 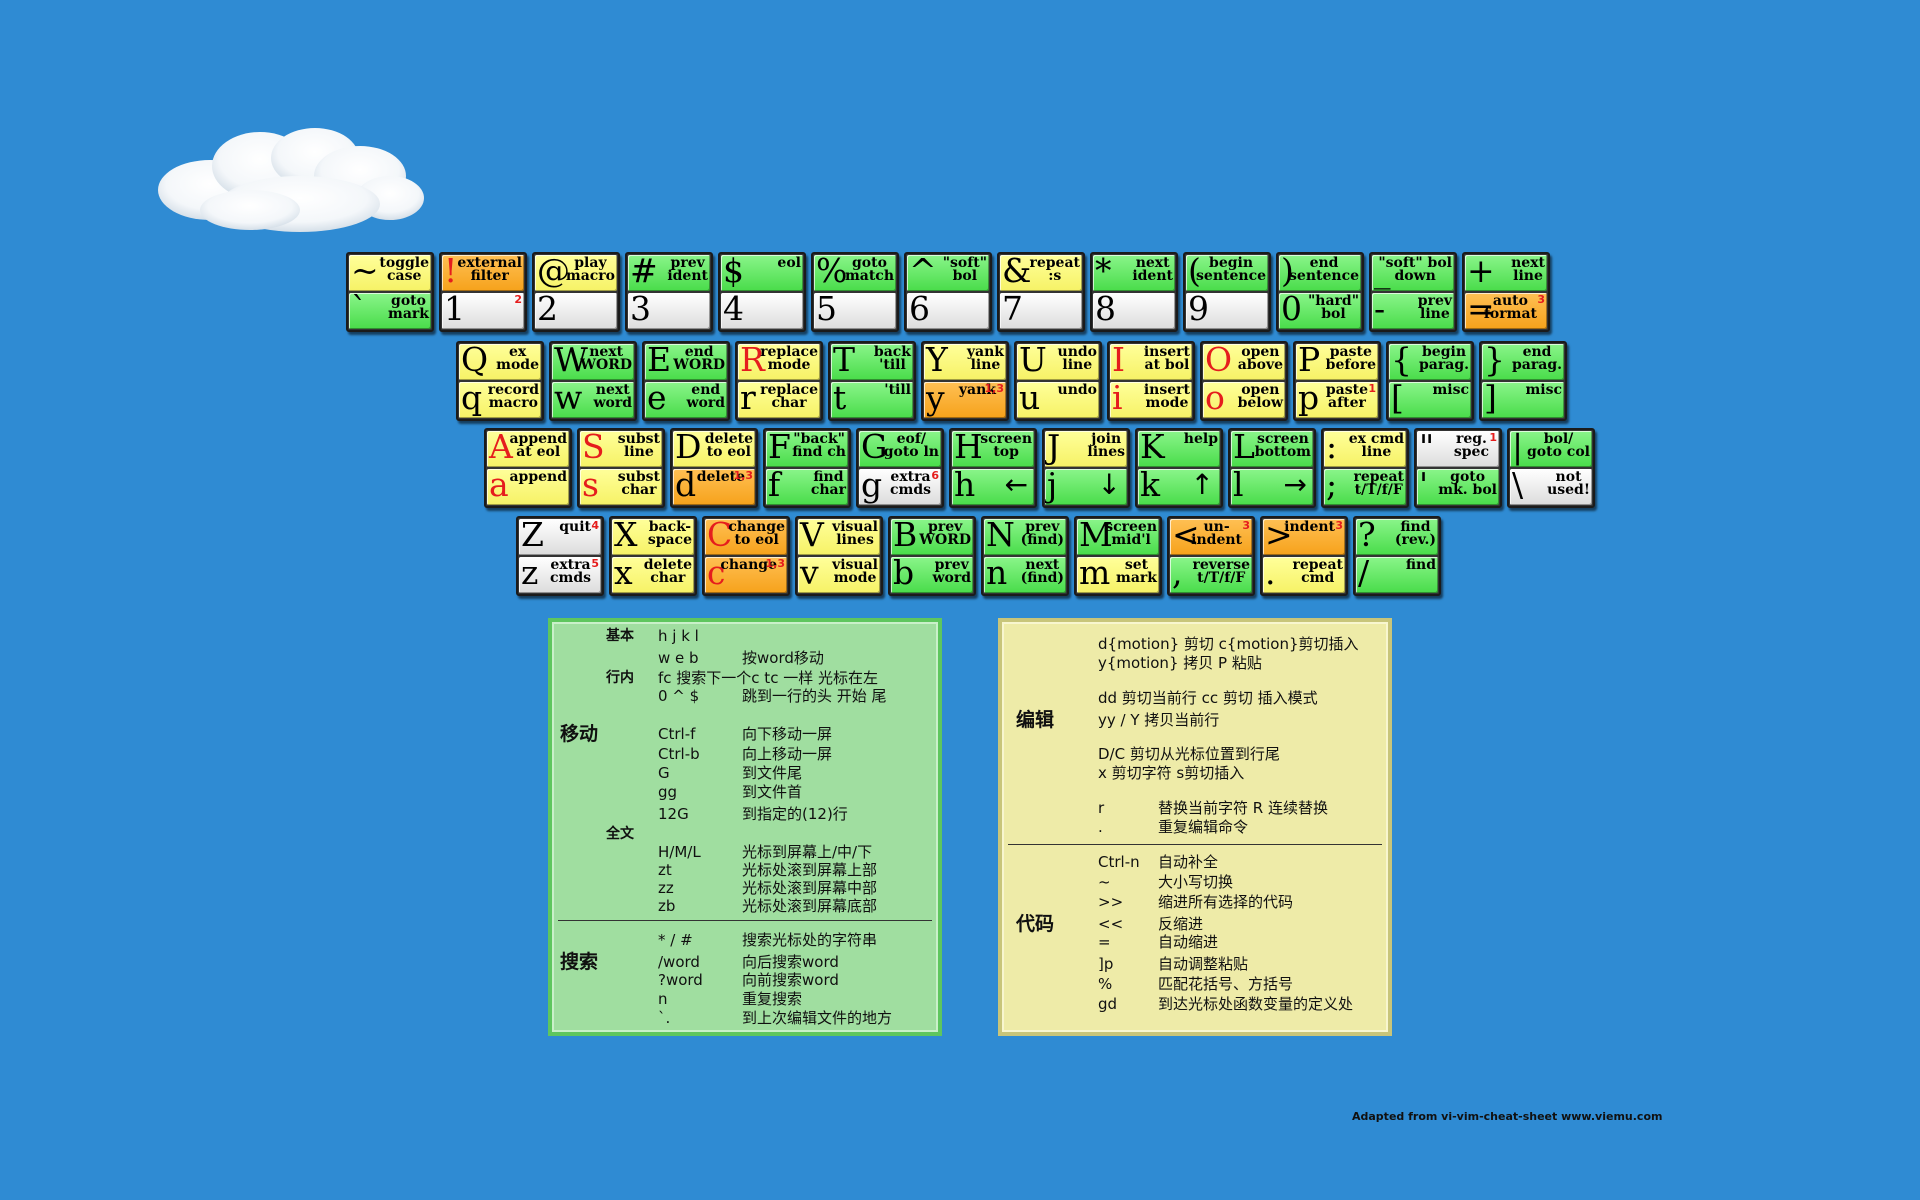 I want to click on key-38: & repeat :s 7, so click(x=1041, y=292).